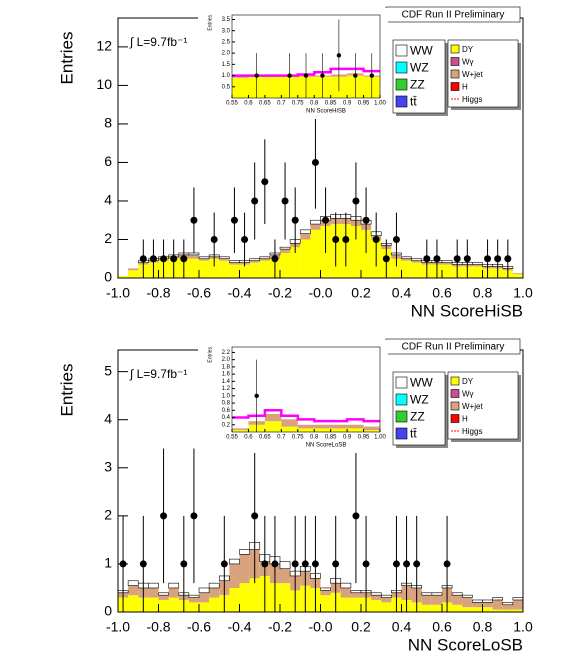  What do you see at coordinates (226, 65) in the screenshot?
I see `y-tick-label: 1.5` at bounding box center [226, 65].